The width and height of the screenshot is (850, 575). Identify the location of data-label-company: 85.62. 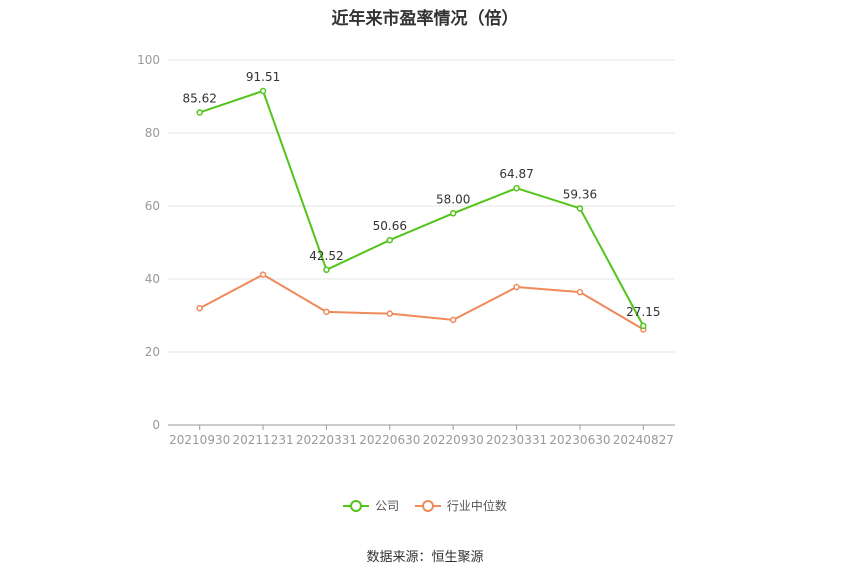
(200, 98).